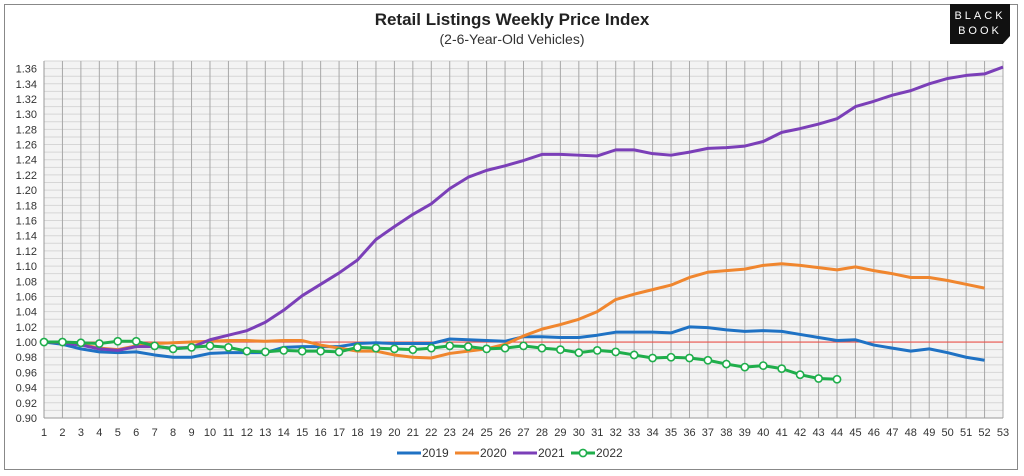 The image size is (1024, 476). What do you see at coordinates (26, 146) in the screenshot?
I see `y-tick-label: 1.26` at bounding box center [26, 146].